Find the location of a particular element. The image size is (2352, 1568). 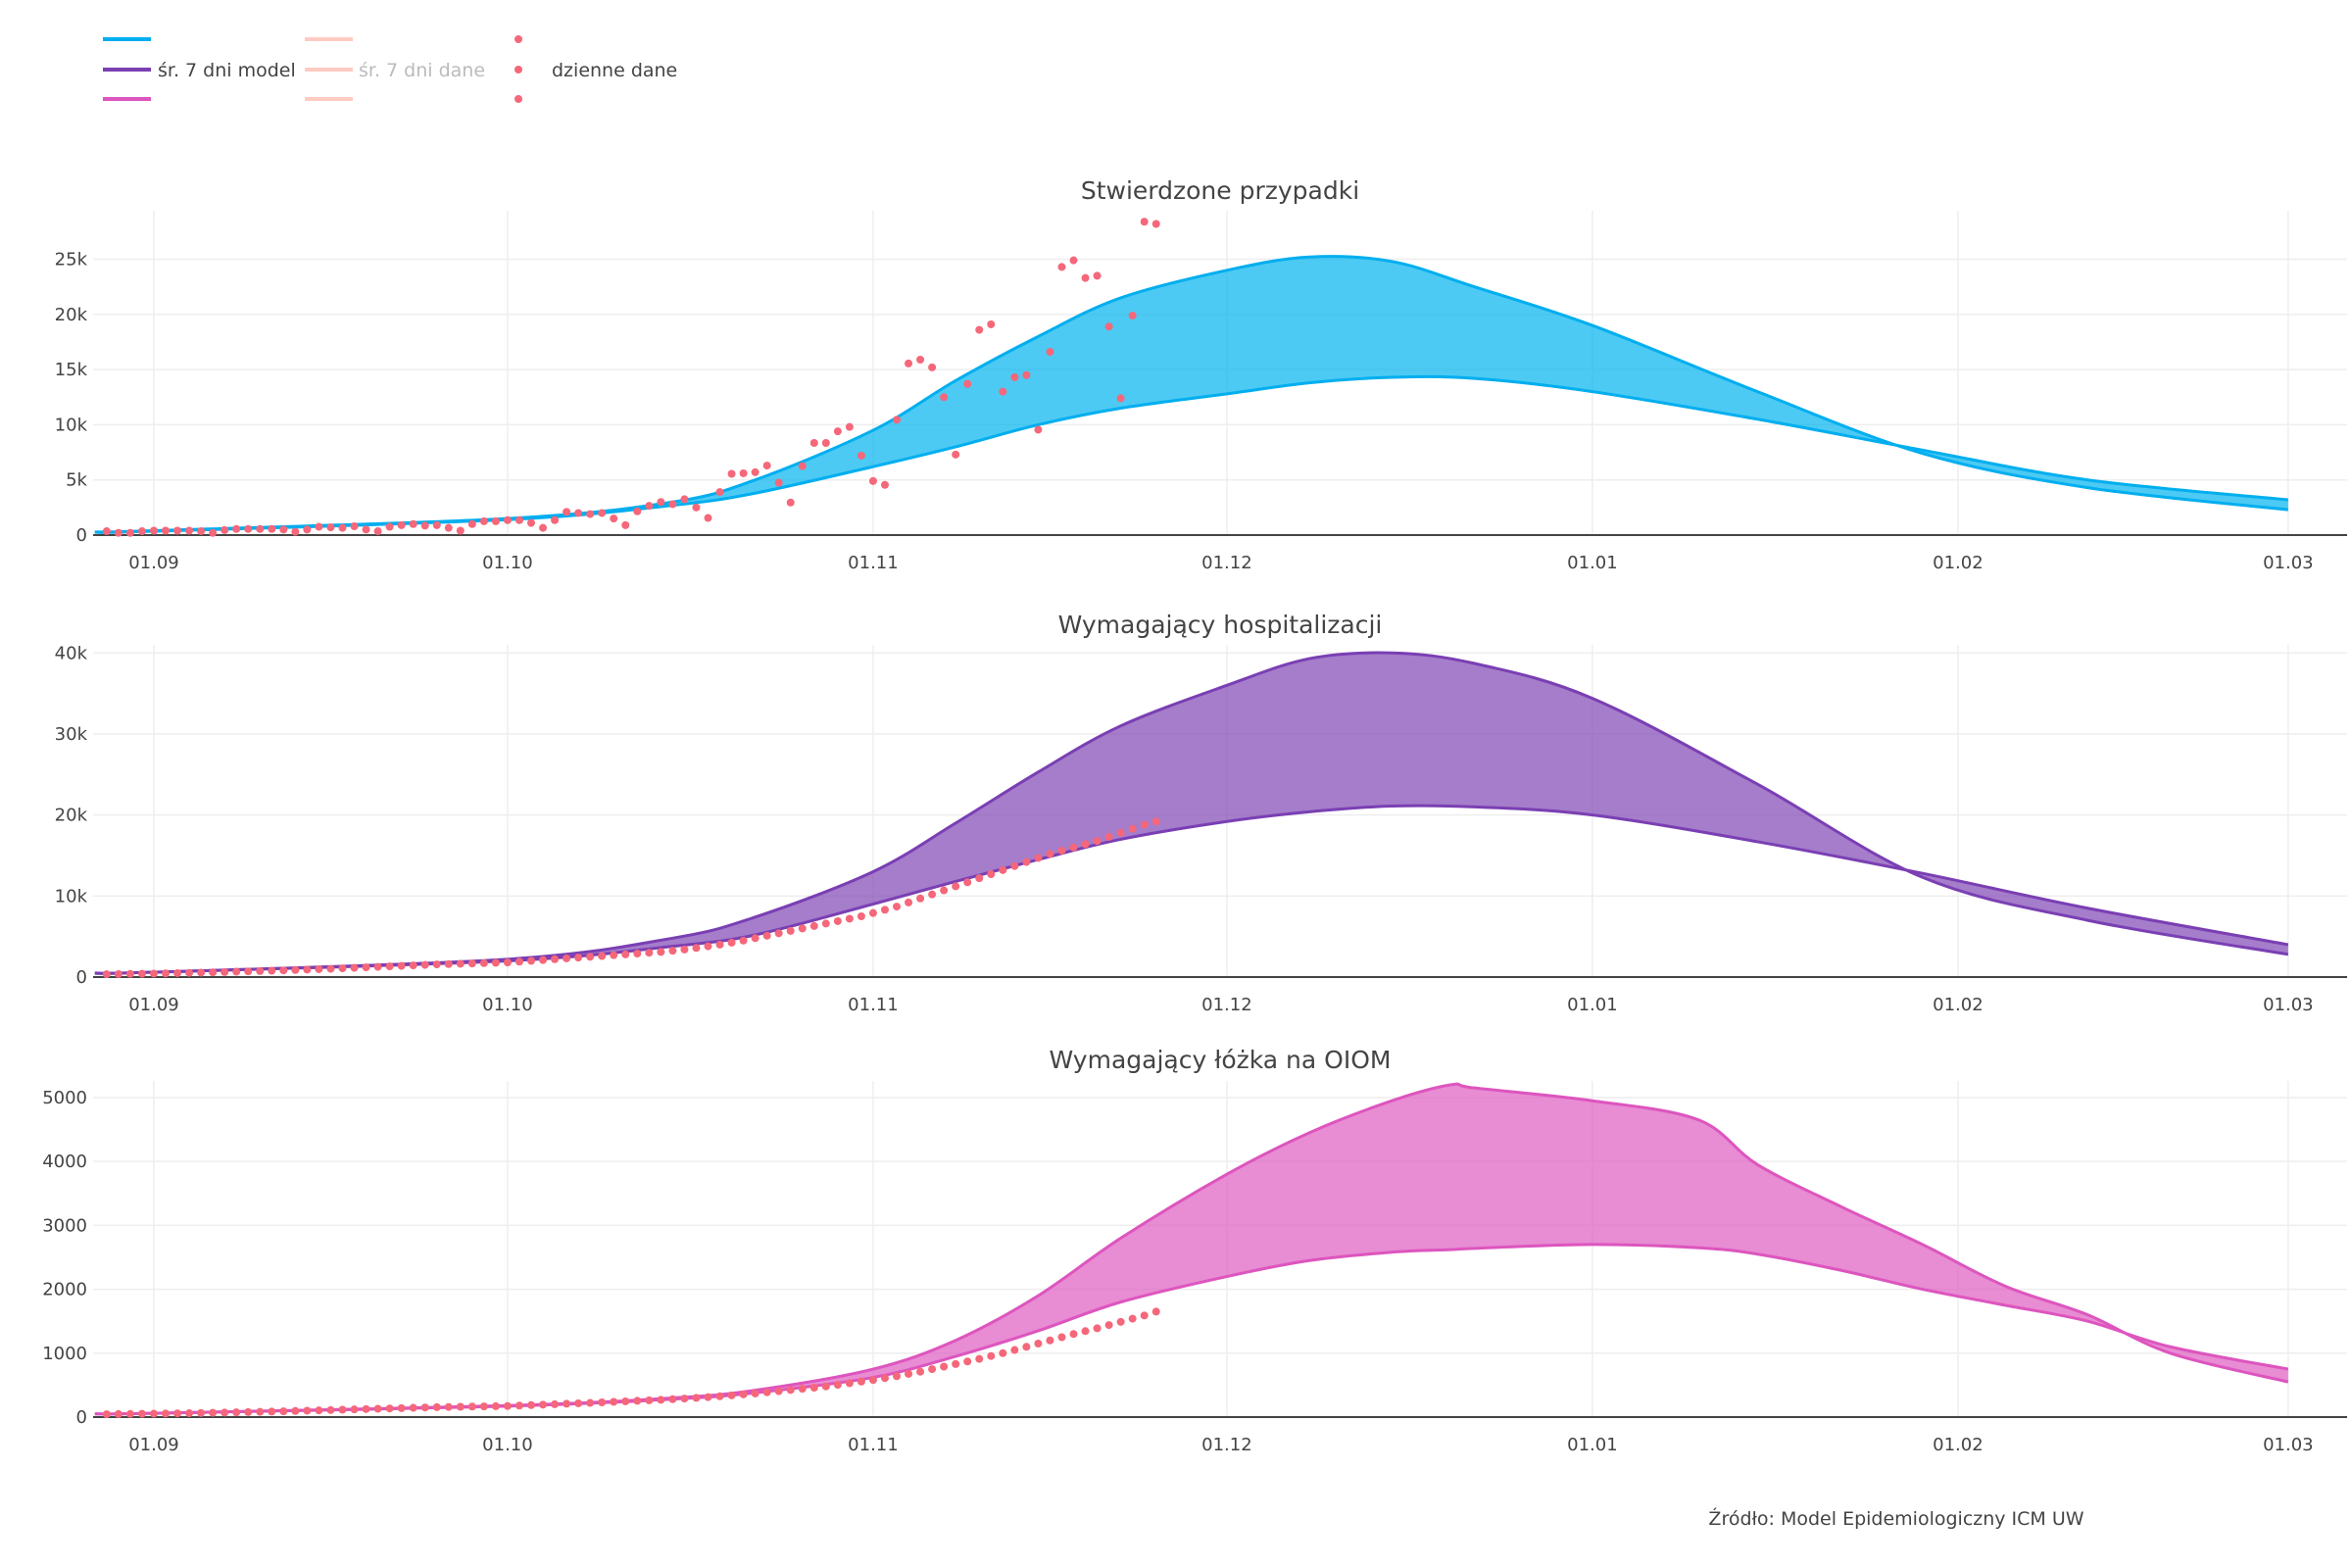

legend-item-model: śr. 7 dni model is located at coordinates (199, 69).